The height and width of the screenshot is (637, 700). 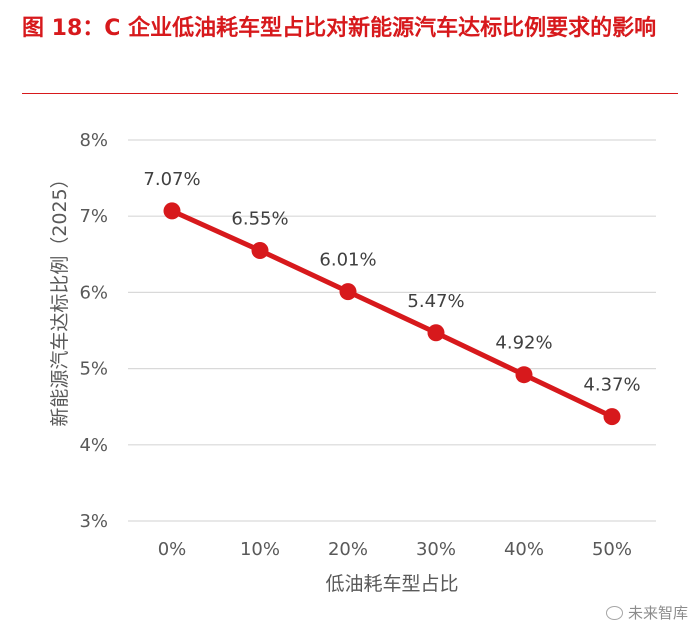 I want to click on y-axis-ticks: 3% 4% 5% 6% 7% 8%, so click(x=93, y=331).